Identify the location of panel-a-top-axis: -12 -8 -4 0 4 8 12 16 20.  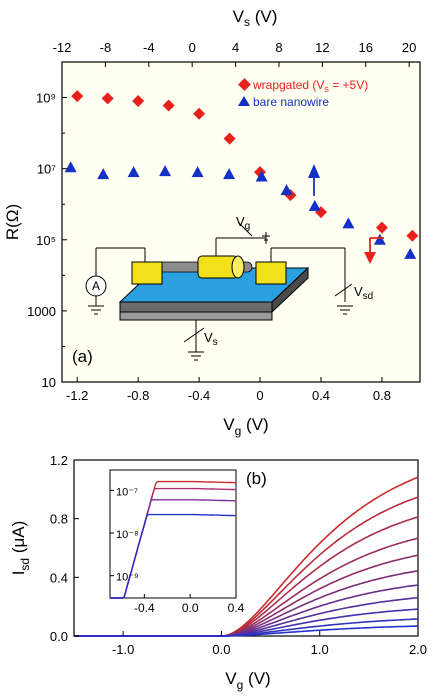
(234, 53).